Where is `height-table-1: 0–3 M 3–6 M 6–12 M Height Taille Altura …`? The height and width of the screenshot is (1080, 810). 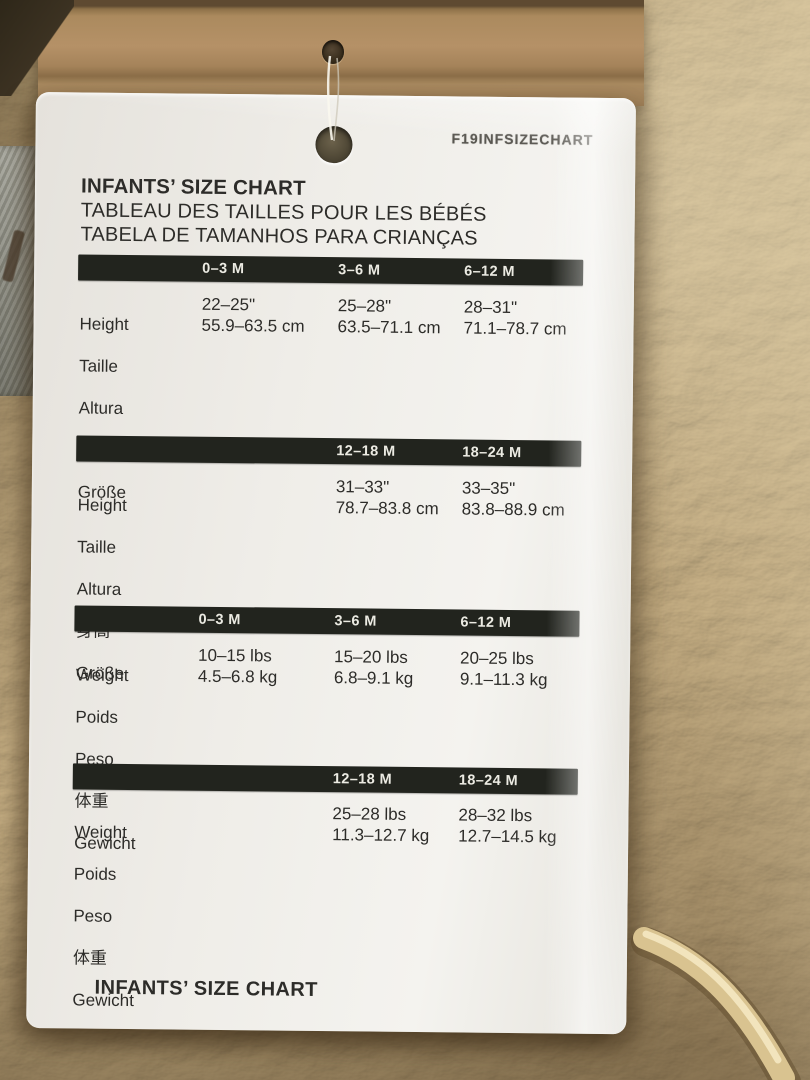 height-table-1: 0–3 M 3–6 M 6–12 M Height Taille Altura … is located at coordinates (331, 378).